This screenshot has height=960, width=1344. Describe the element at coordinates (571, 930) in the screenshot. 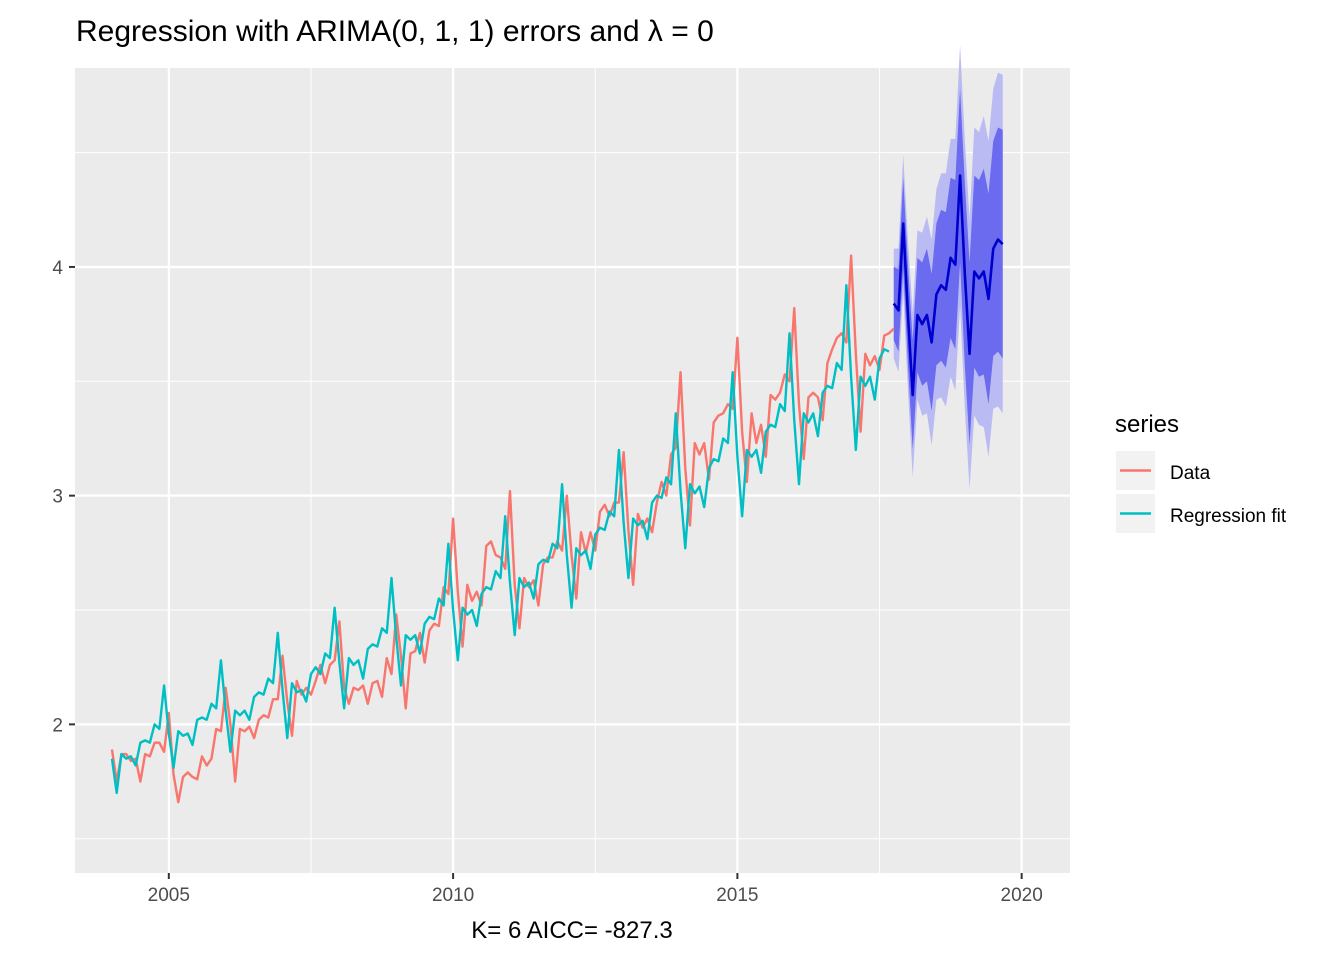

I see `x-axis-label: K= 6 AICC= -827.3` at that location.